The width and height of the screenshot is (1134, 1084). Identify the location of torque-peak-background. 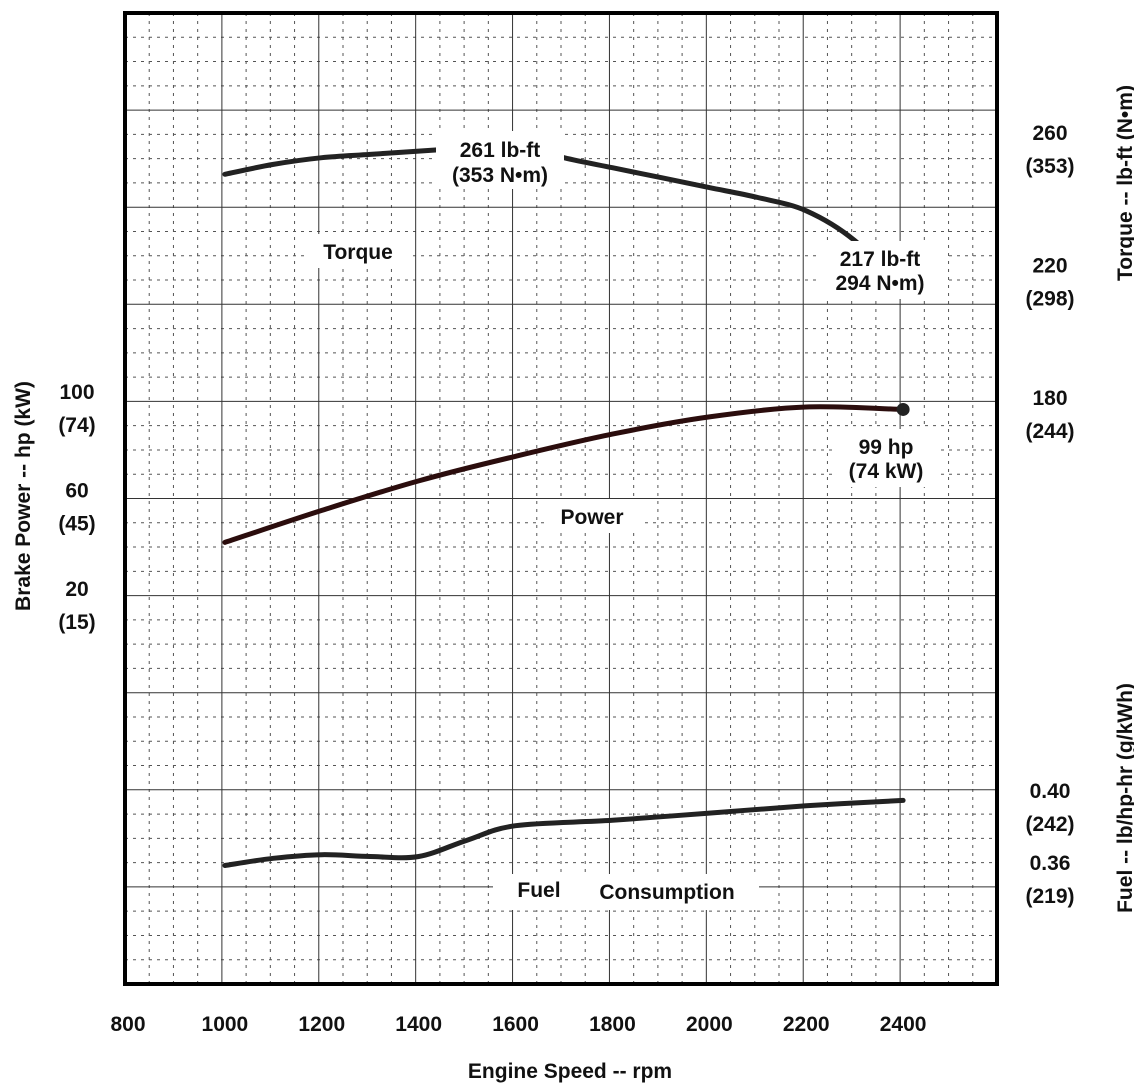
(500, 160).